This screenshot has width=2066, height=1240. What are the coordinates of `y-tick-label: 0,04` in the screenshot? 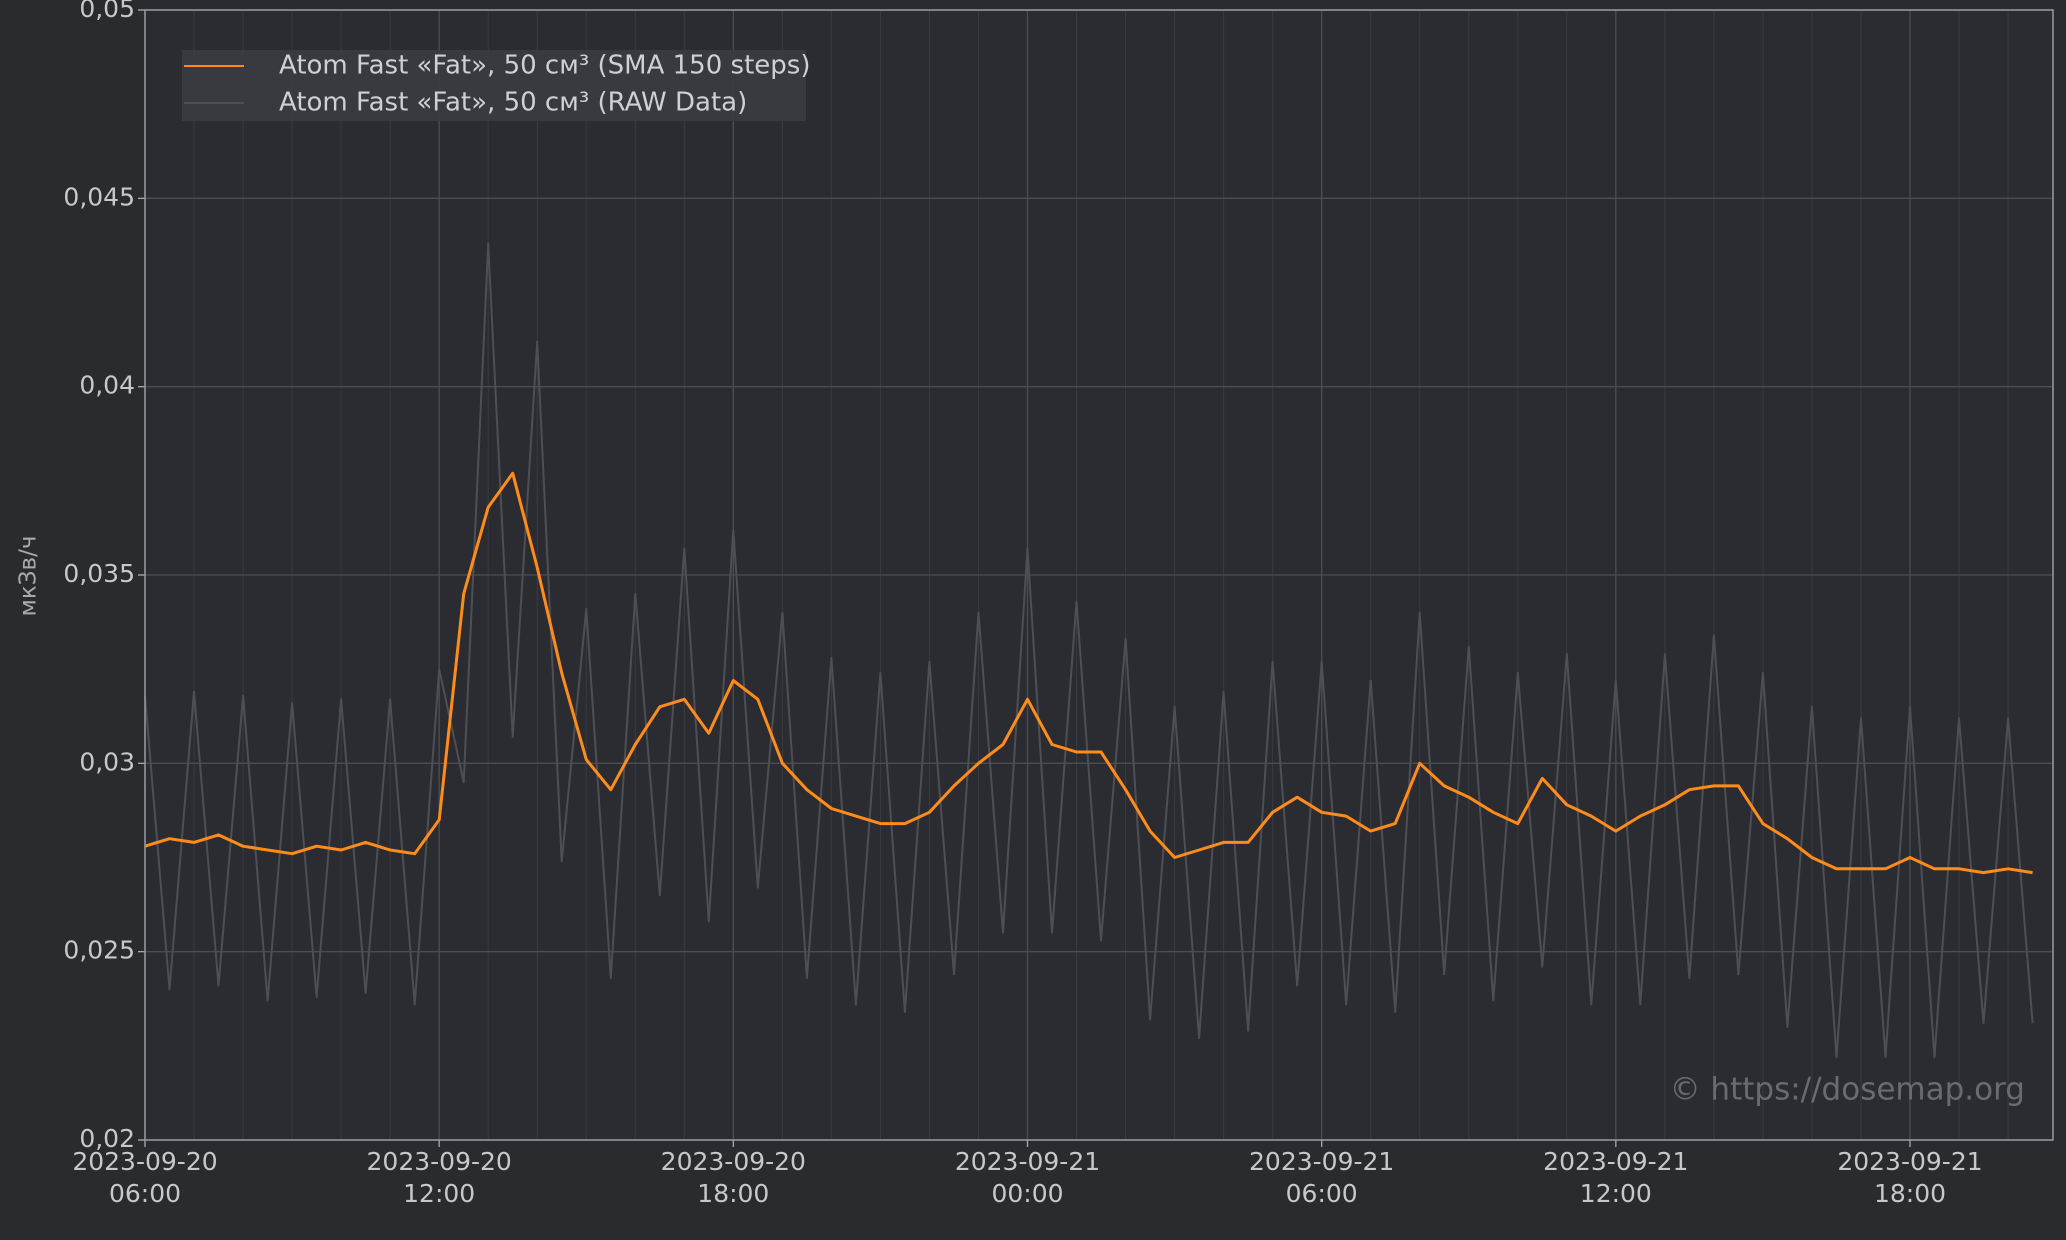 It's located at (107, 385).